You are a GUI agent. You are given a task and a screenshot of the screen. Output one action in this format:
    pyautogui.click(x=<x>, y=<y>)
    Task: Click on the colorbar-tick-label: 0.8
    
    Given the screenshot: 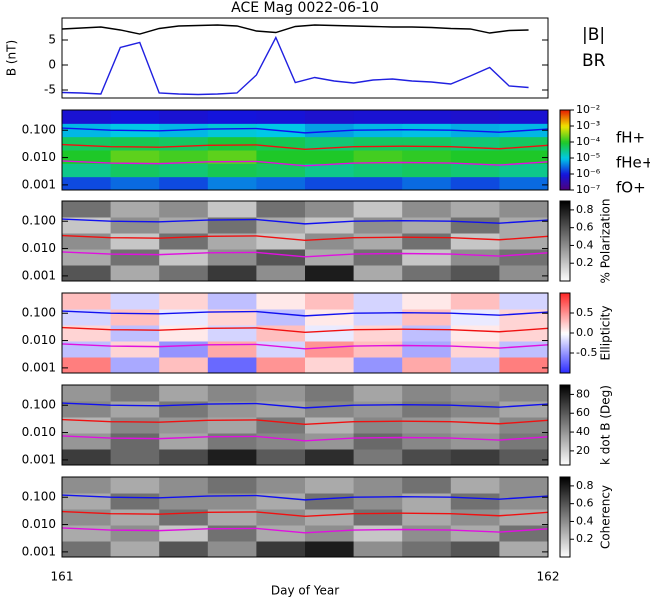 What is the action you would take?
    pyautogui.click(x=585, y=485)
    